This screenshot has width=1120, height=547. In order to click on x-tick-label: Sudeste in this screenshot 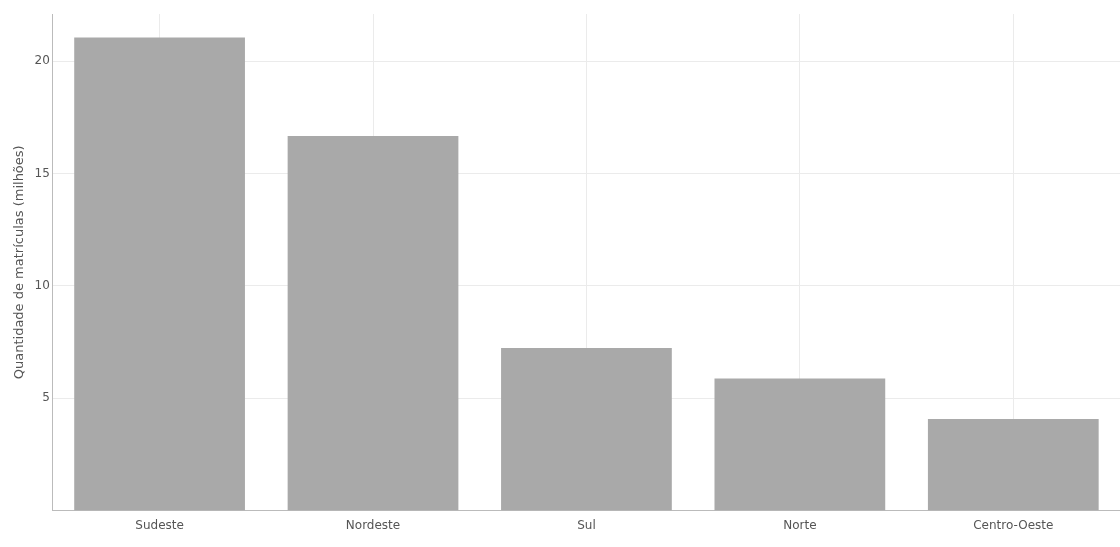, I will do `click(159, 524)`.